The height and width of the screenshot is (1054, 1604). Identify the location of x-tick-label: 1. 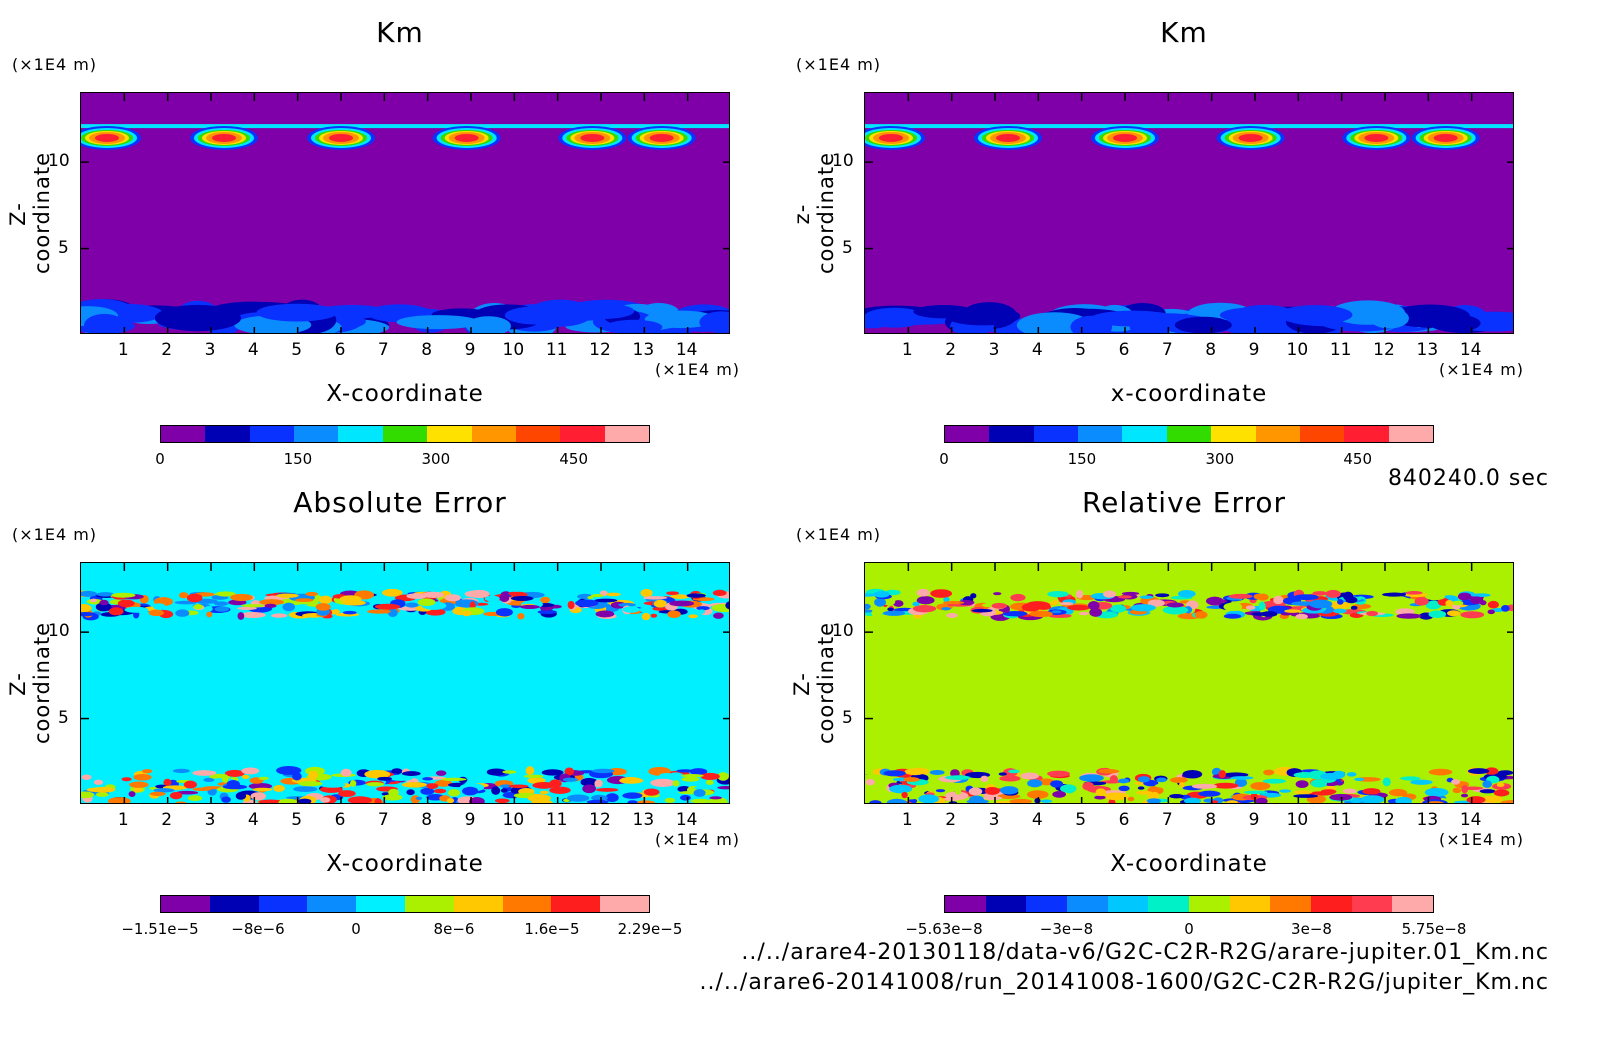
(123, 820).